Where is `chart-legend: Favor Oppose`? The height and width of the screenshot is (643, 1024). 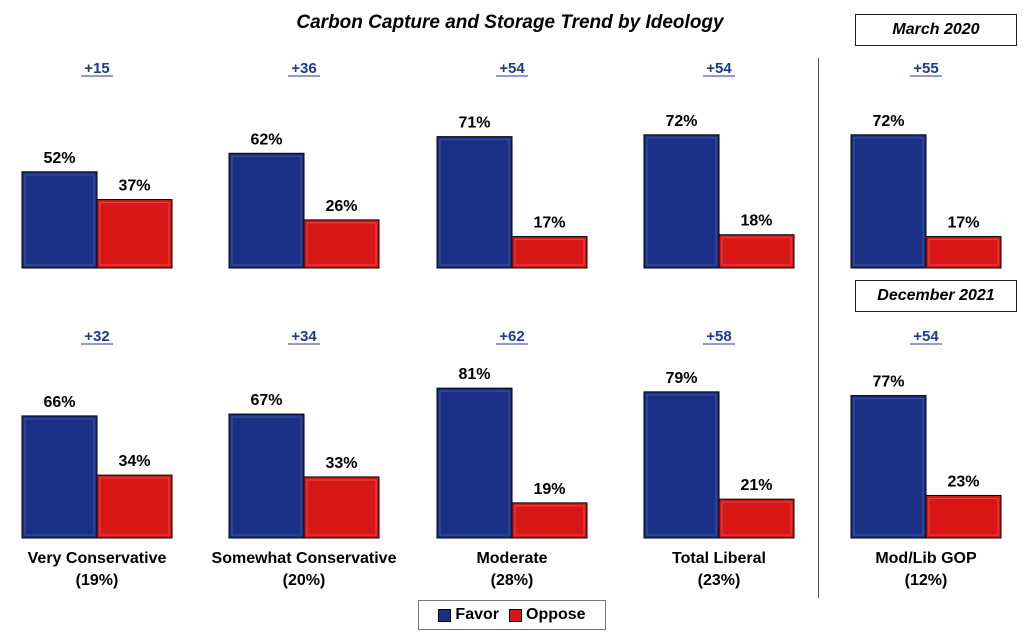 chart-legend: Favor Oppose is located at coordinates (512, 615).